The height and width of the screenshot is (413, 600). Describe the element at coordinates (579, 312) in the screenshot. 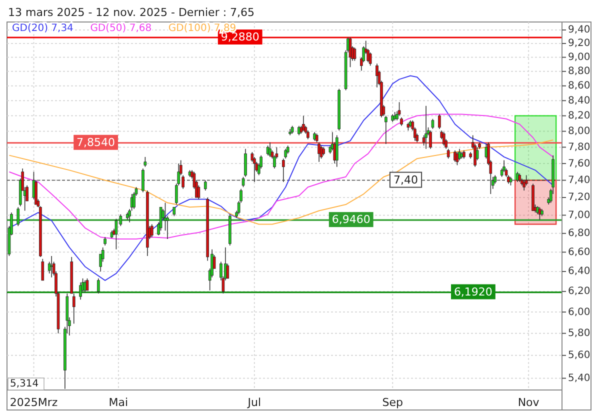

I see `y-tick-label: 6,00` at that location.